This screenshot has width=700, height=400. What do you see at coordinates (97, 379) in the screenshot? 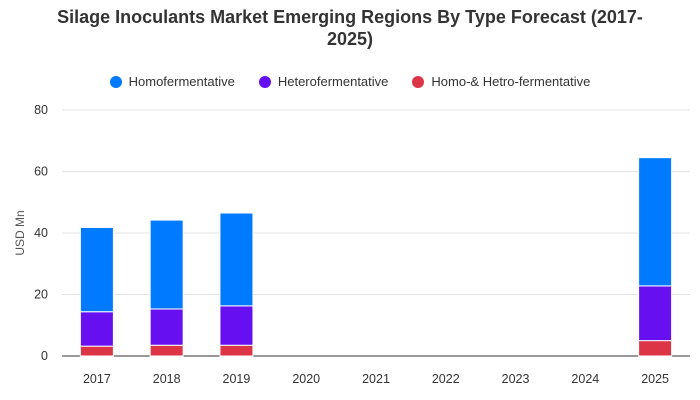
I see `x-tick-label-2017: 2017` at bounding box center [97, 379].